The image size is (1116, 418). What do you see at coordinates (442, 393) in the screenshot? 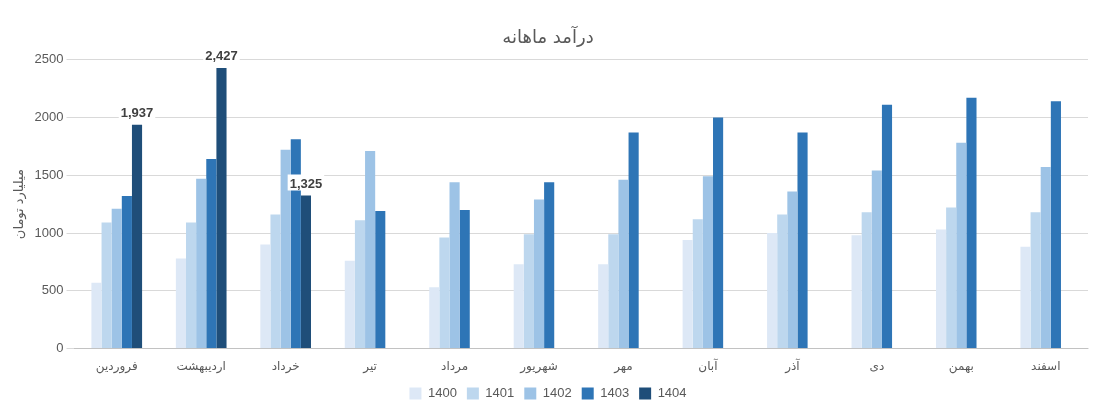
I see `legend-label: 1400` at bounding box center [442, 393].